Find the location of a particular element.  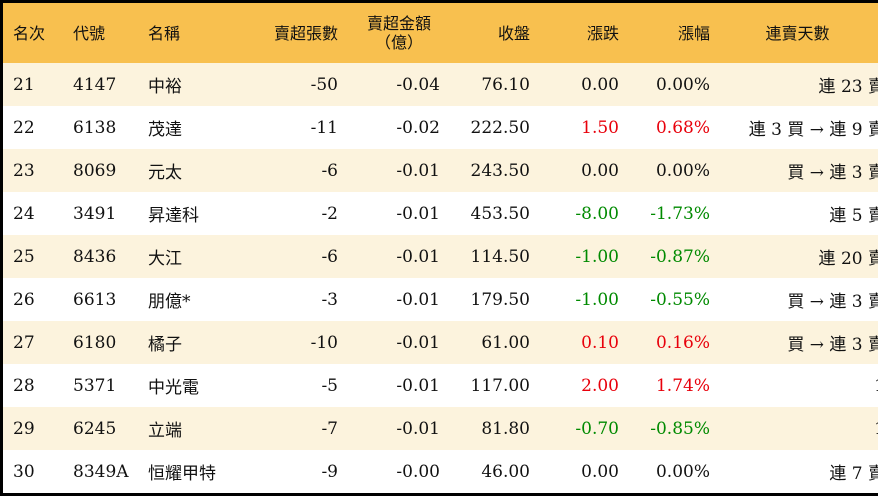

cell-code: 4147 is located at coordinates (95, 84).